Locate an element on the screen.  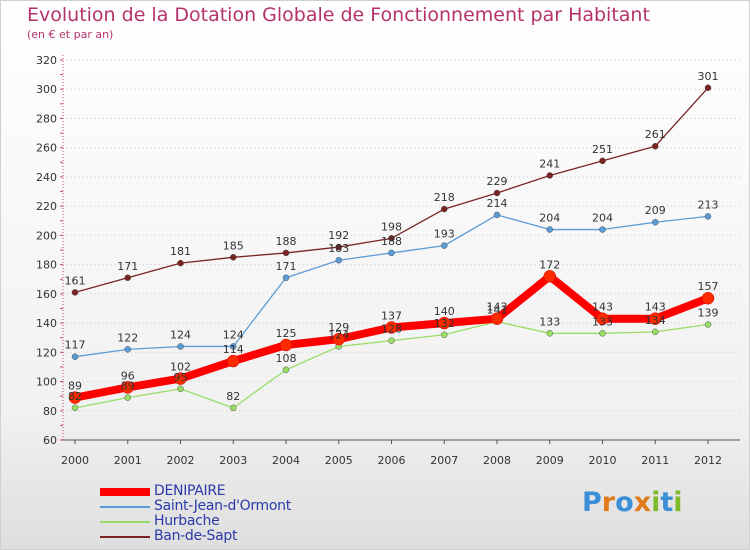
data-label: 95 is located at coordinates (181, 377).